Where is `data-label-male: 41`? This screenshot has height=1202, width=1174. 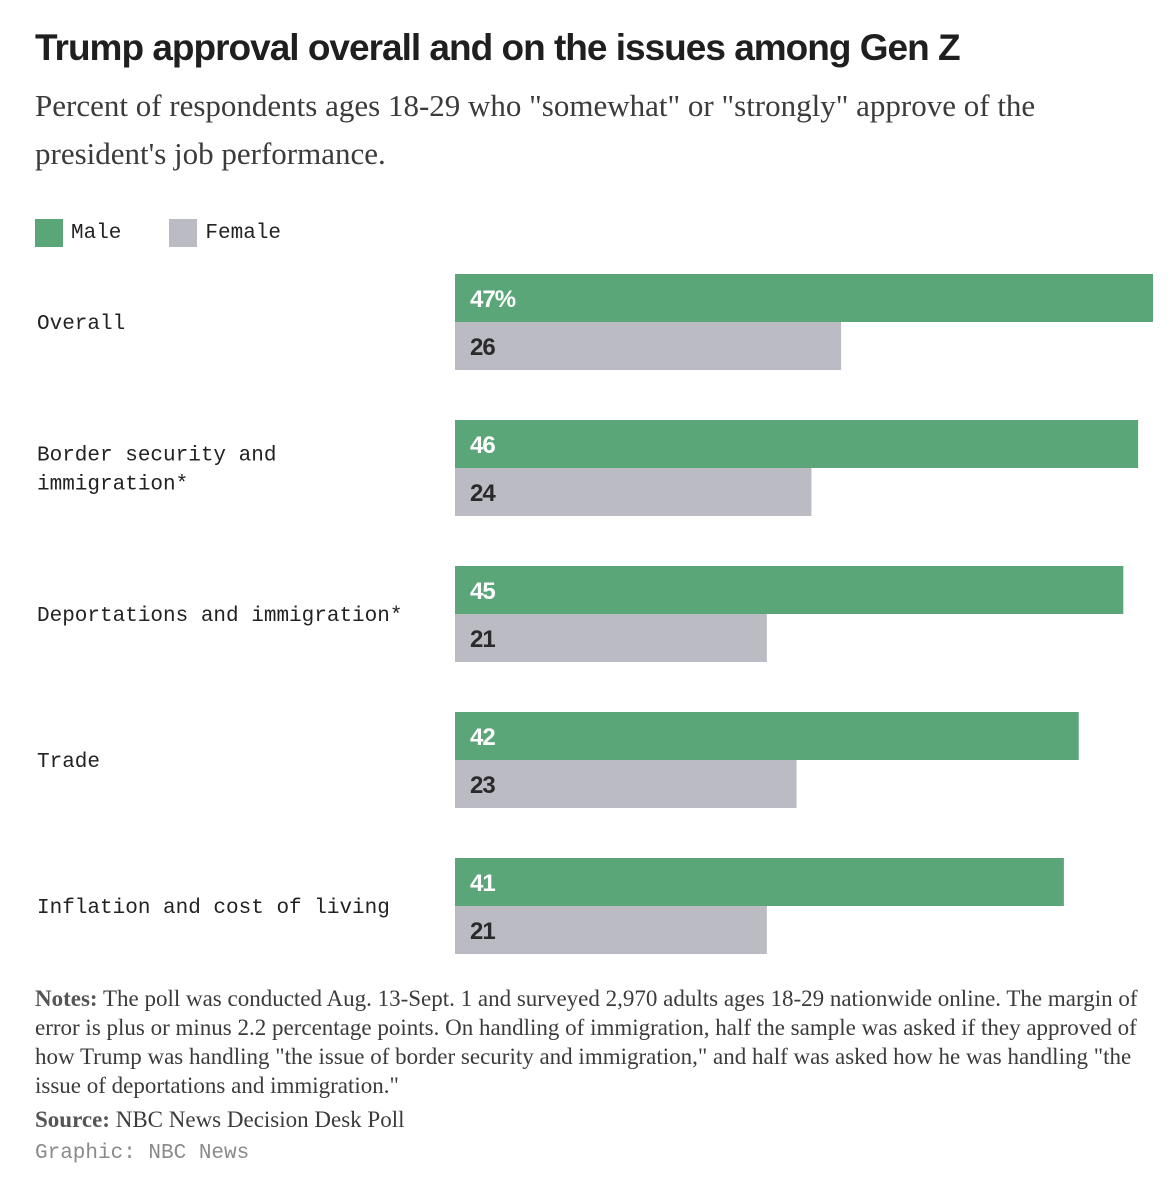 data-label-male: 41 is located at coordinates (482, 883).